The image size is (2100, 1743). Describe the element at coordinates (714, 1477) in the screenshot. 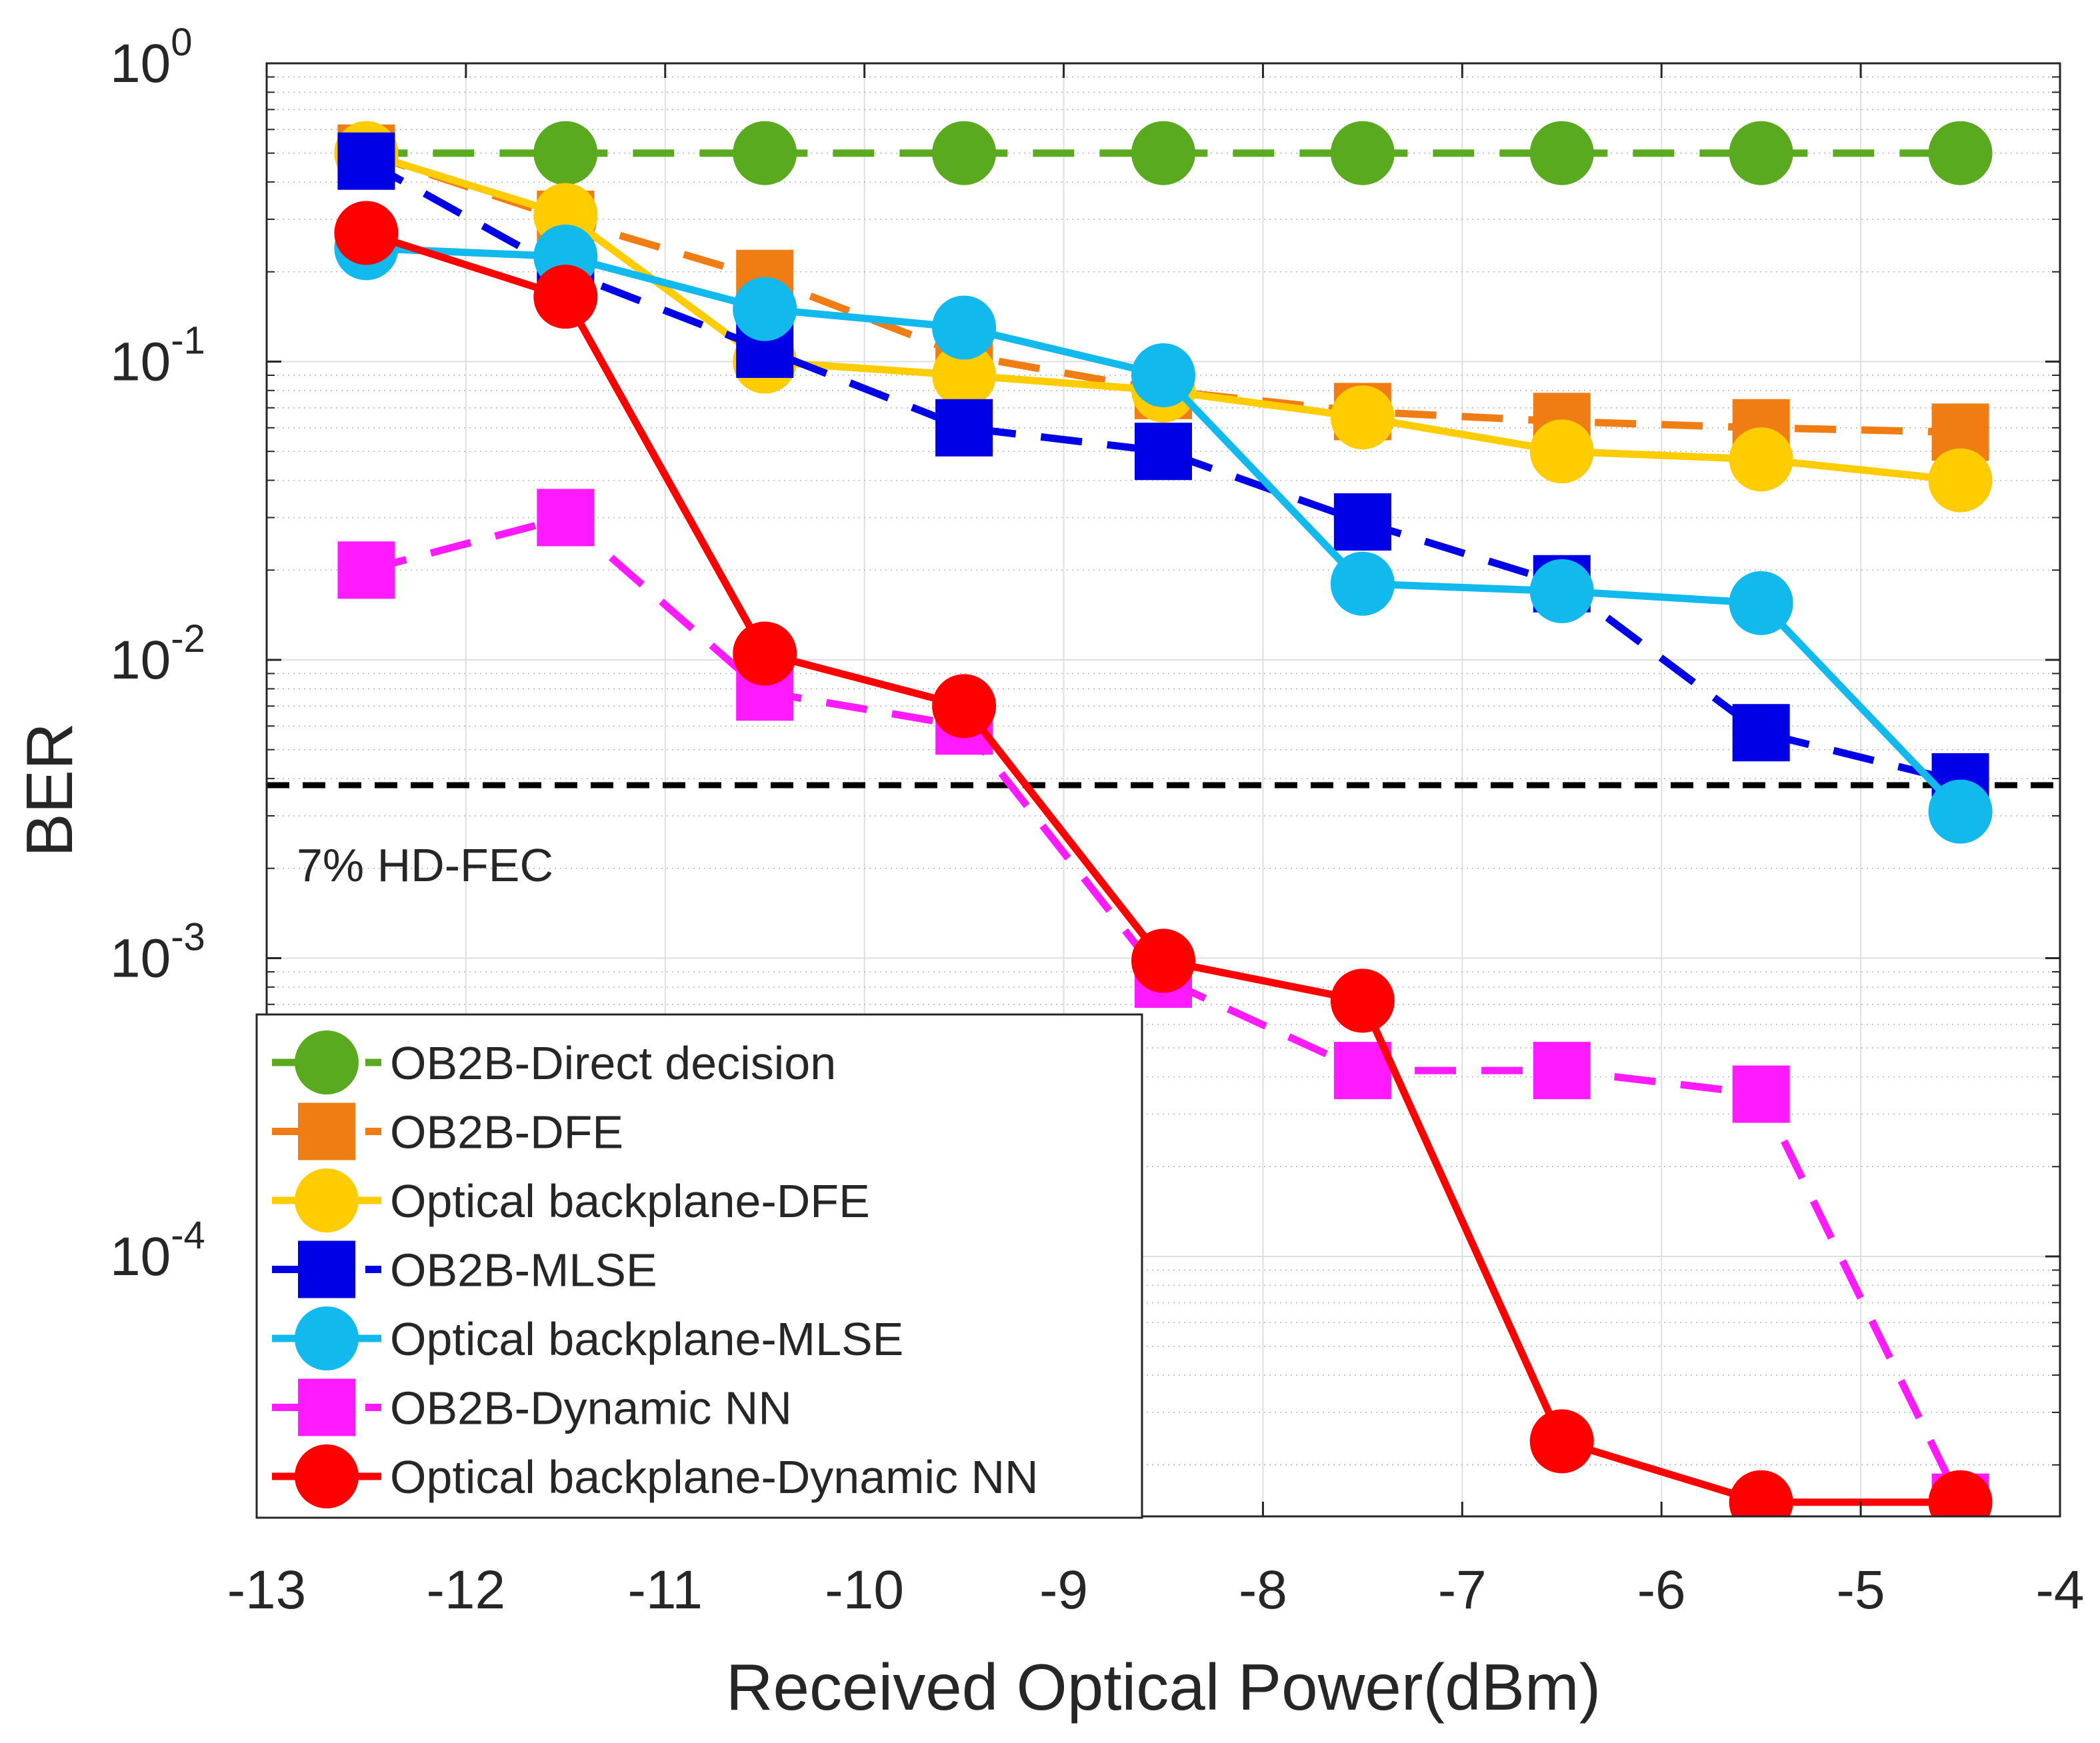

I see `legend-label: Optical backplane-Dynamic NN` at that location.